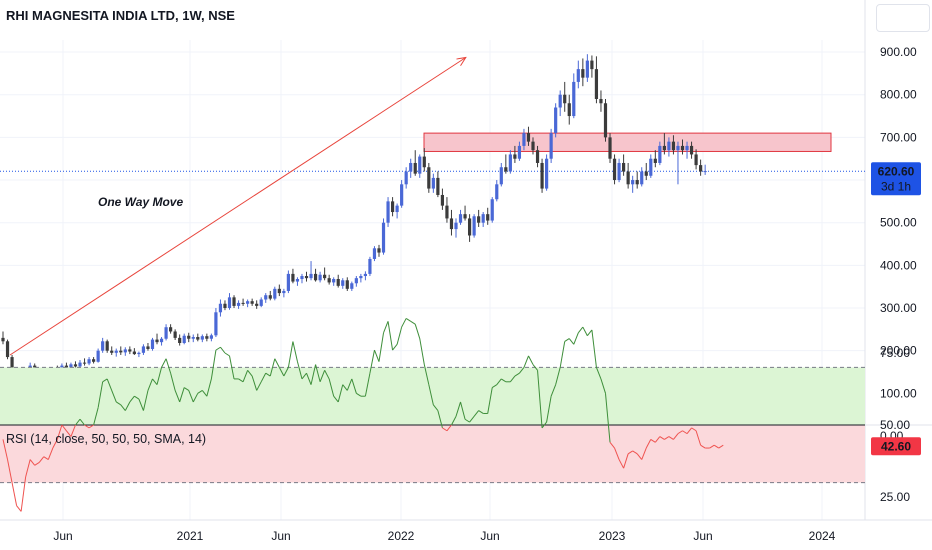  What do you see at coordinates (489, 536) in the screenshot?
I see `time-tick-label: Jun` at bounding box center [489, 536].